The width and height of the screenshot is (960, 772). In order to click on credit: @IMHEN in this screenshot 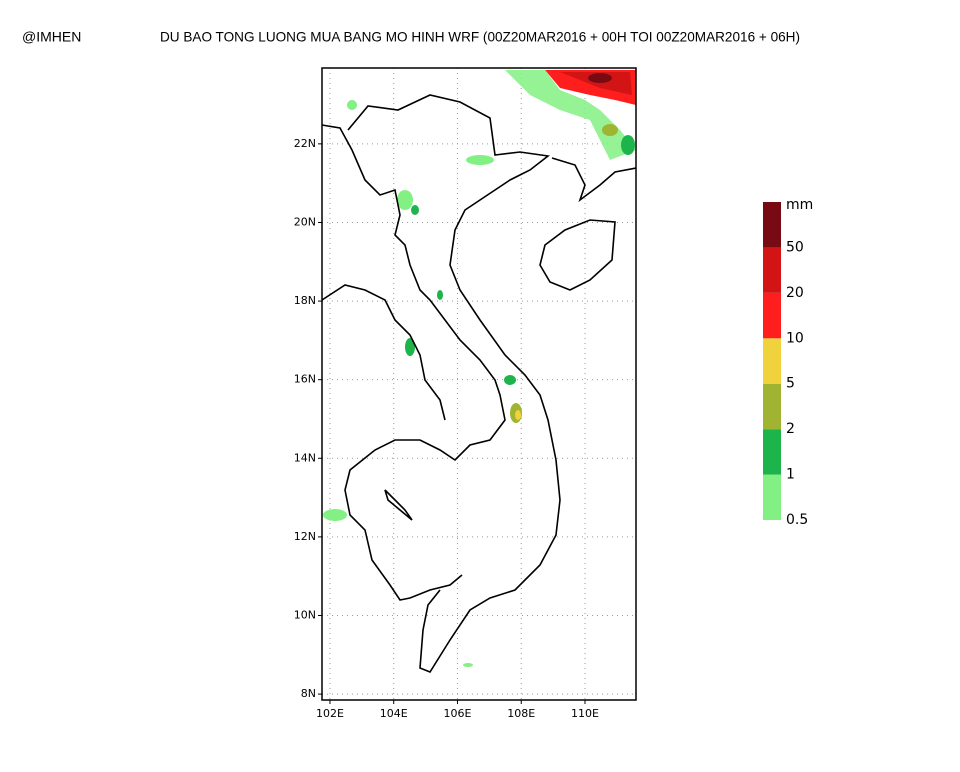, I will do `click(51, 37)`.